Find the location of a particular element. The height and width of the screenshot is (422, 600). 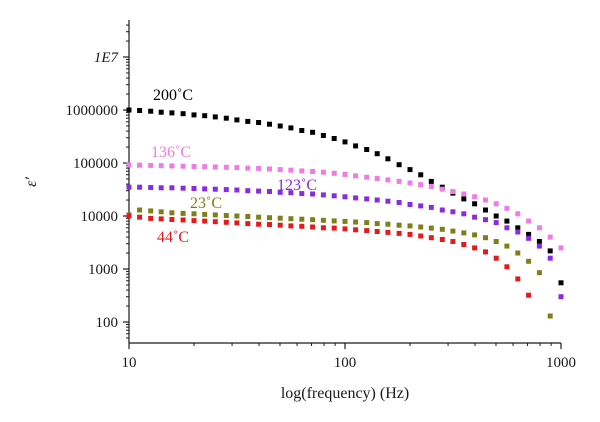

series-annotation: 23˚C is located at coordinates (206, 203).